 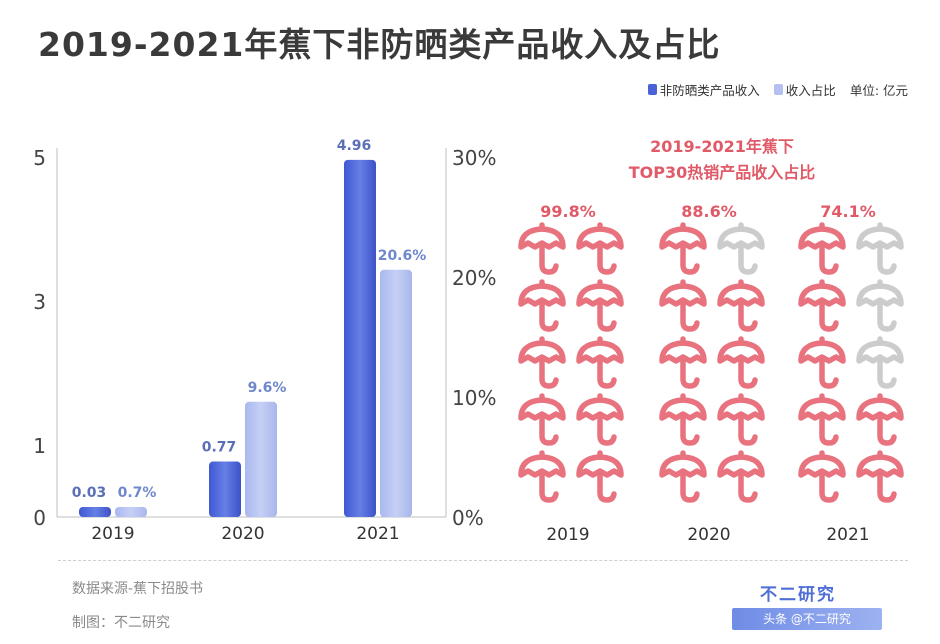 What do you see at coordinates (131, 512) in the screenshot?
I see `bar-share-2019` at bounding box center [131, 512].